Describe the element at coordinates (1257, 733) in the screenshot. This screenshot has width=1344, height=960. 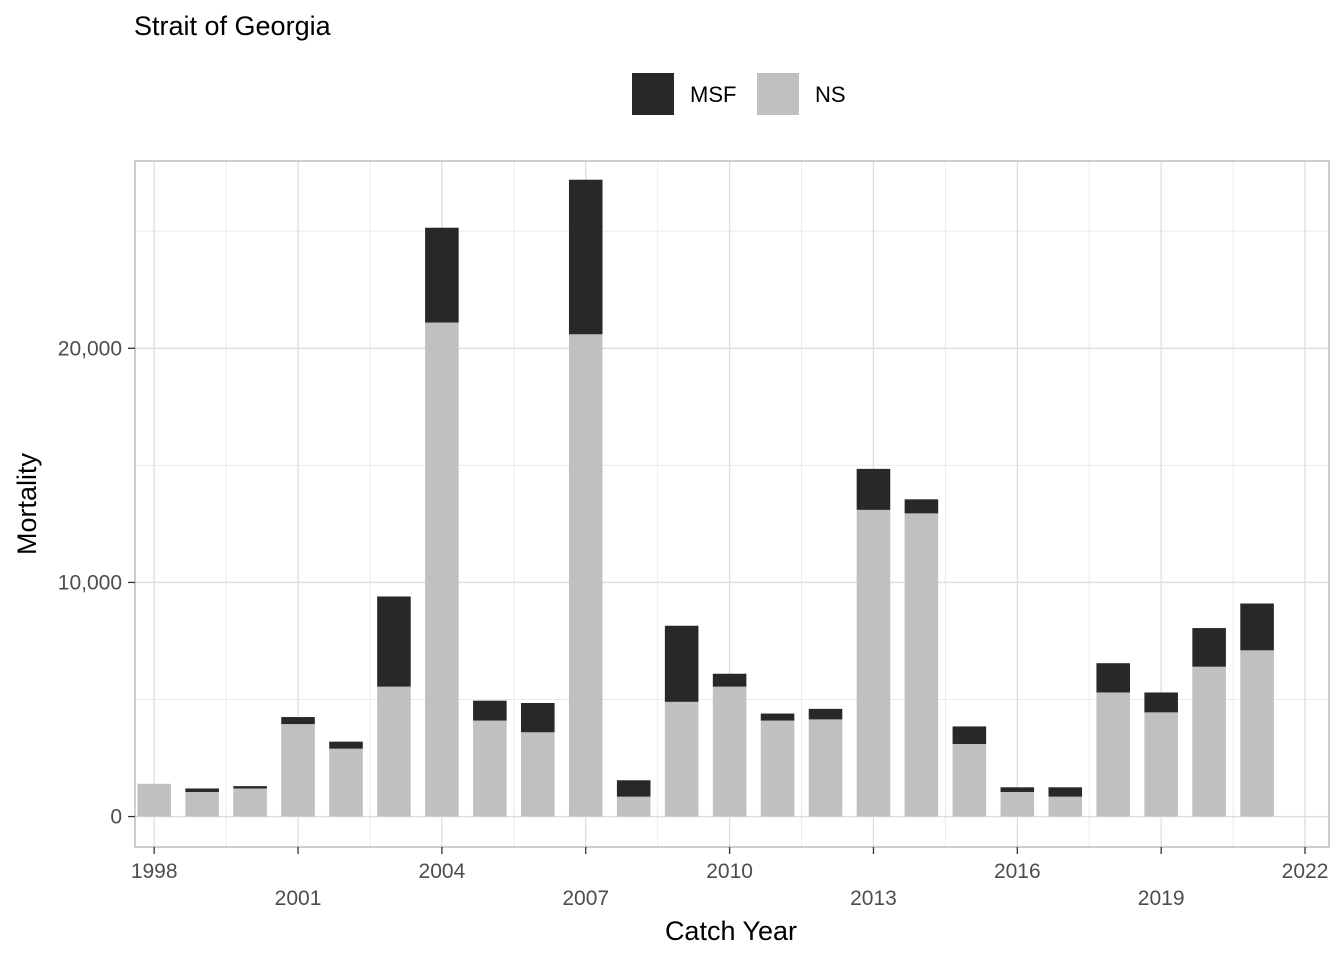
I see `bar-ns-2021` at that location.